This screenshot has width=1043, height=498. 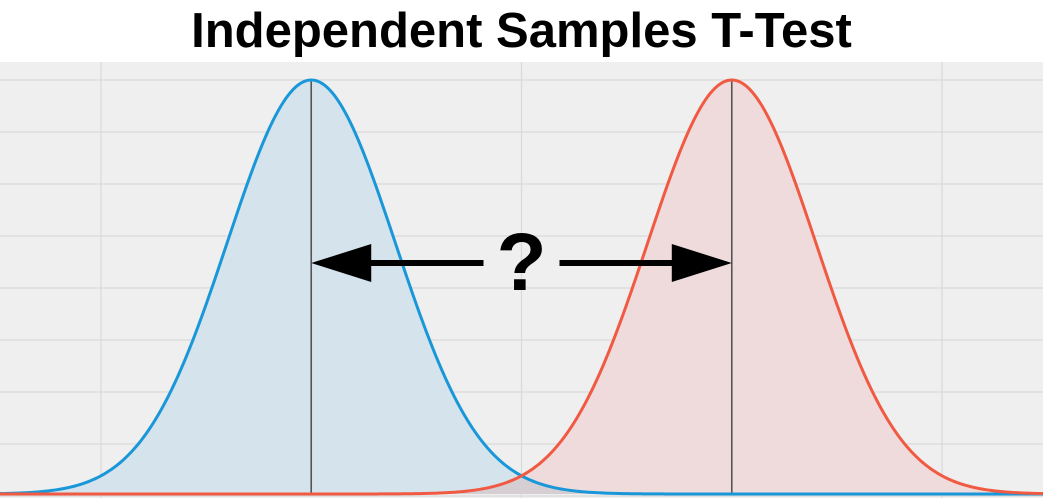 I want to click on chart-title: Independent Samples T-Test, so click(x=521, y=31).